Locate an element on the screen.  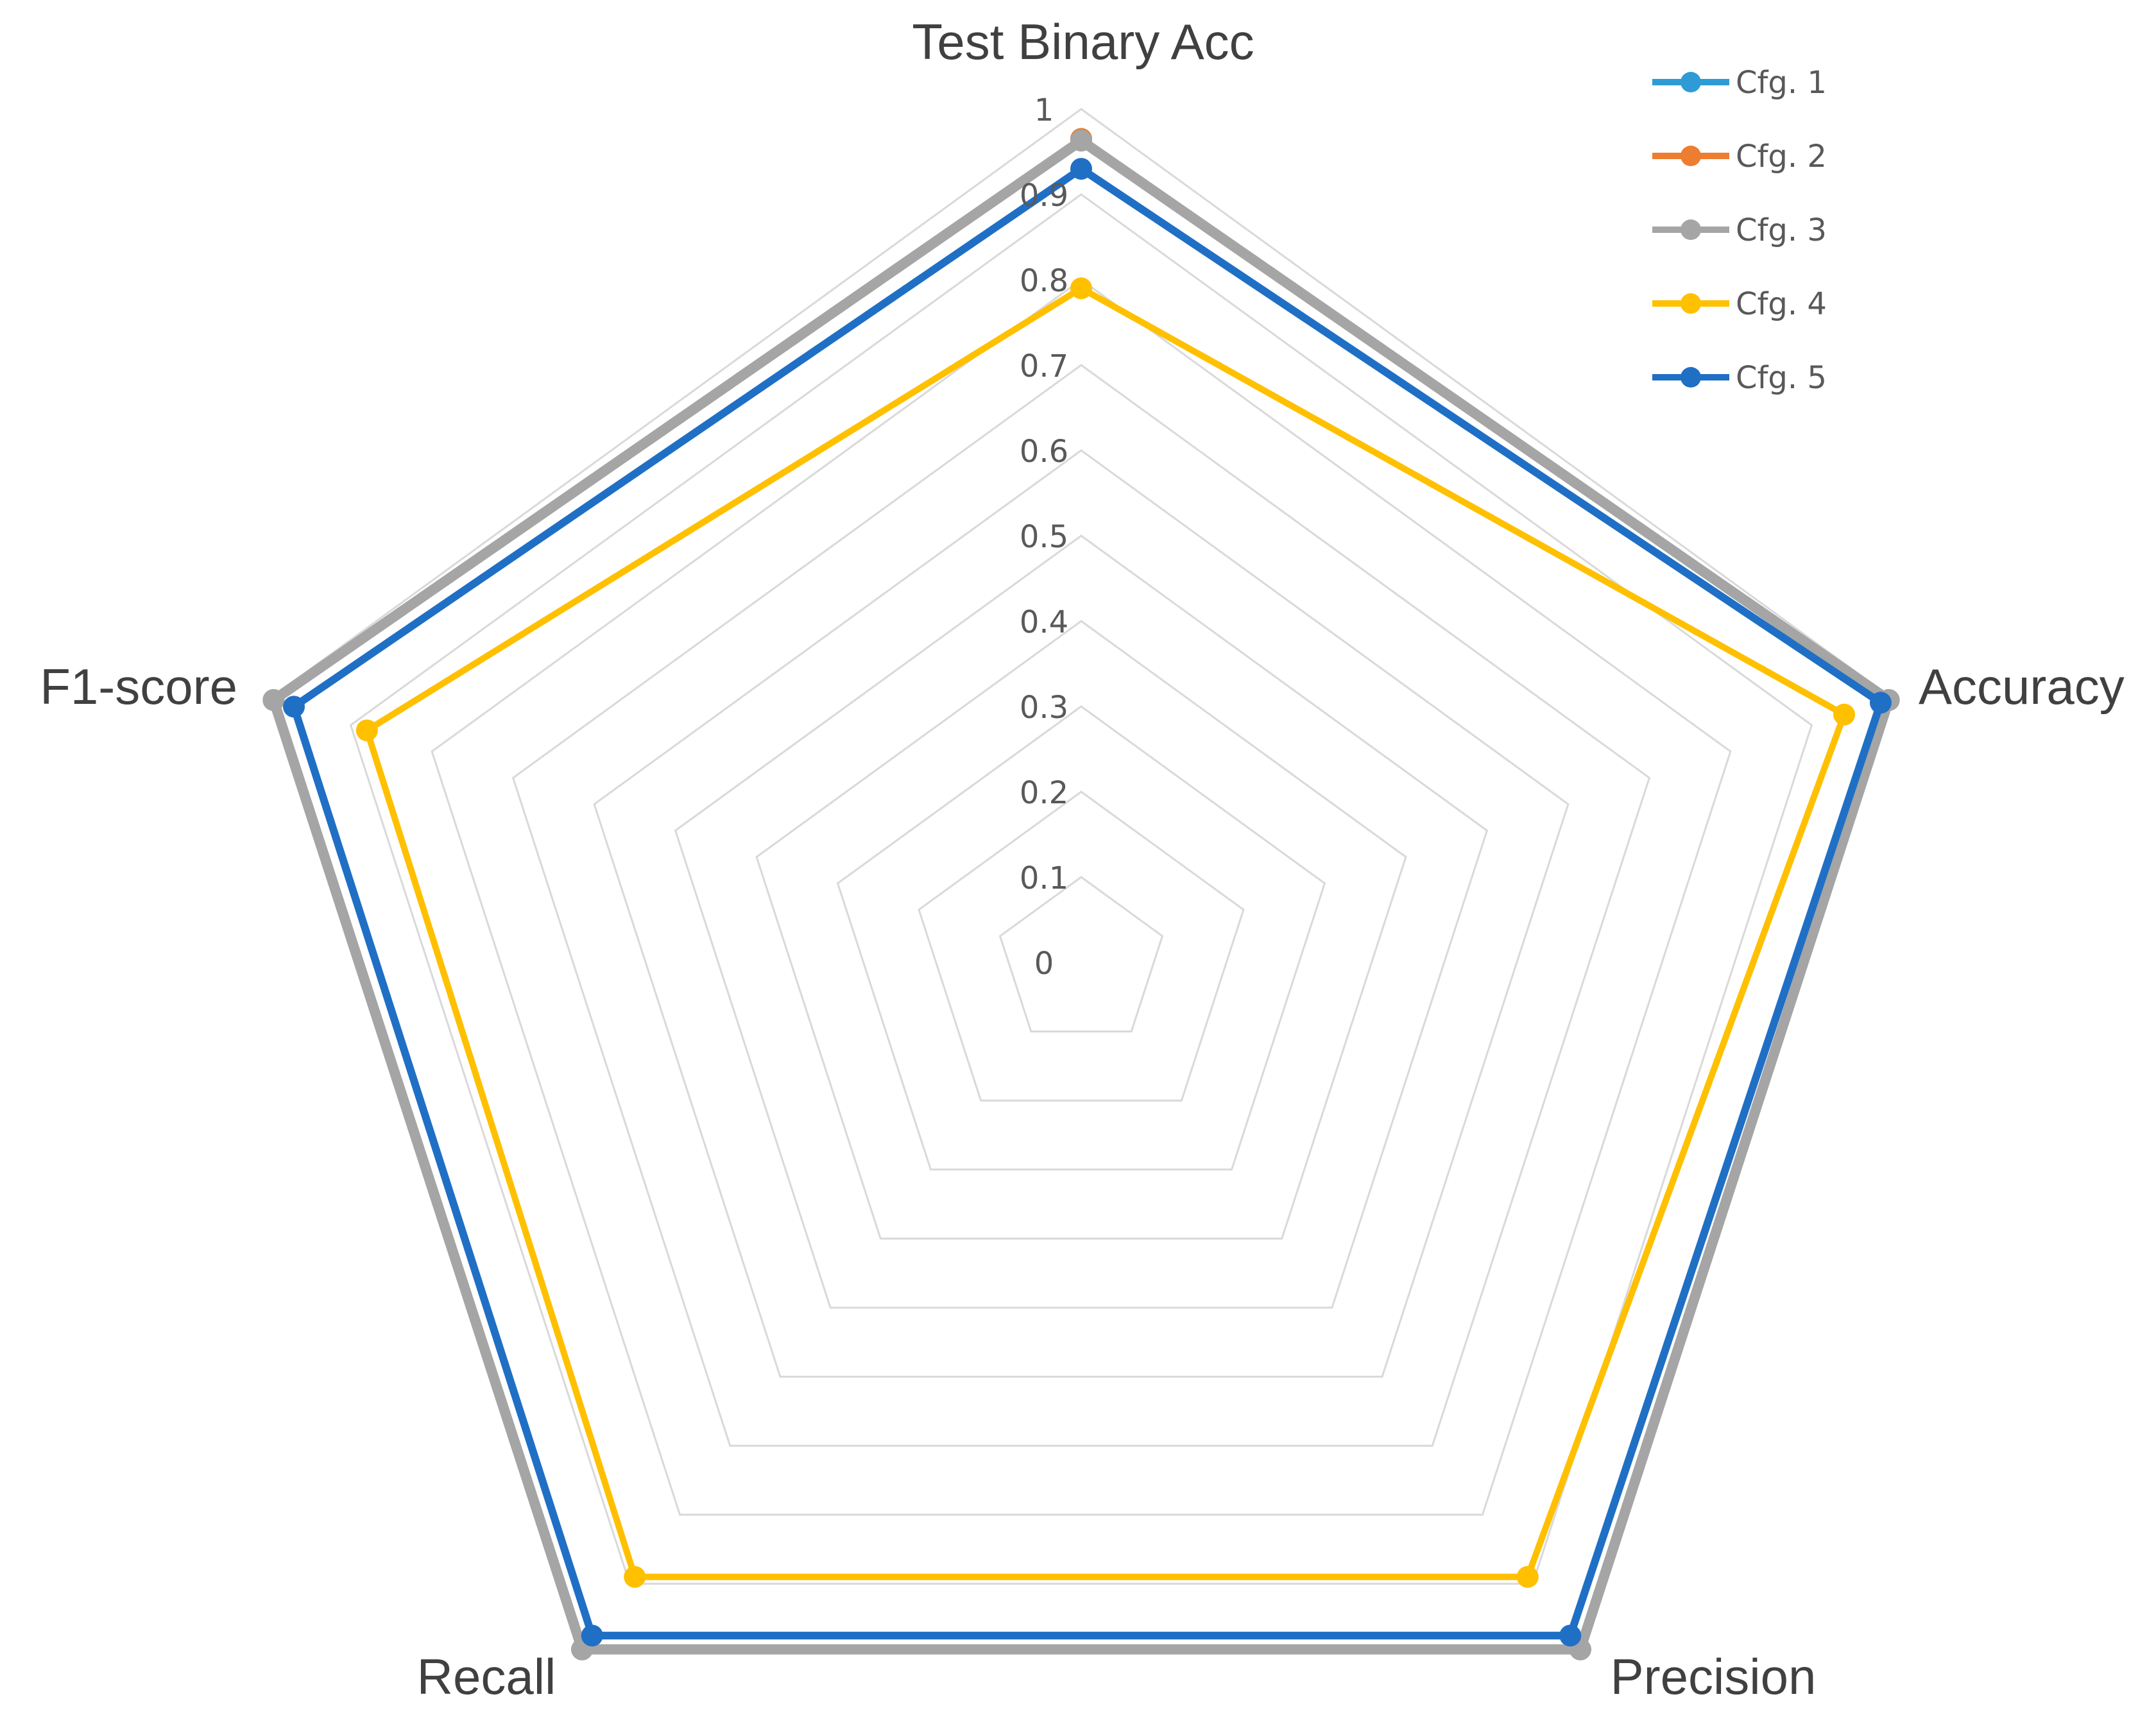
tick-label: 1 is located at coordinates (1044, 110).